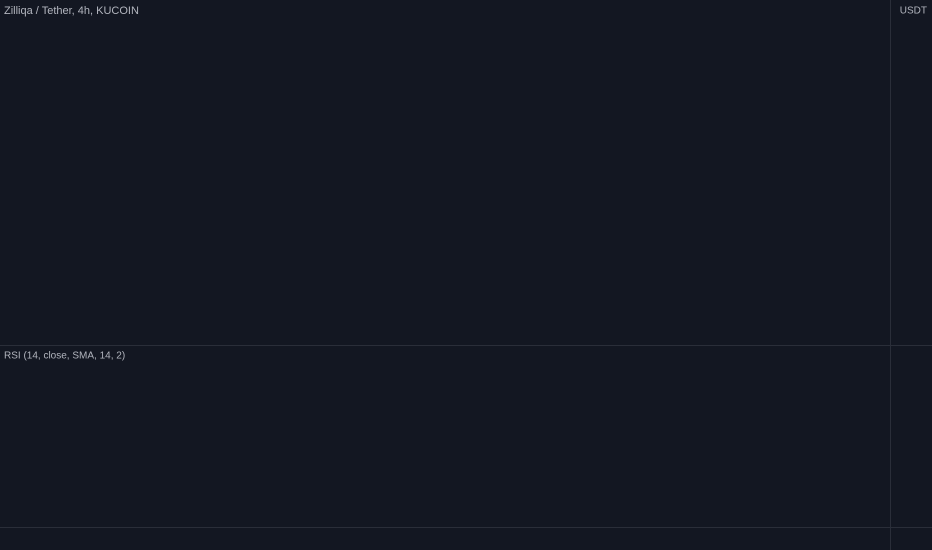 This screenshot has height=550, width=932. I want to click on rsi-title: RSI (14, close, SMA, 14, 2), so click(64, 356).